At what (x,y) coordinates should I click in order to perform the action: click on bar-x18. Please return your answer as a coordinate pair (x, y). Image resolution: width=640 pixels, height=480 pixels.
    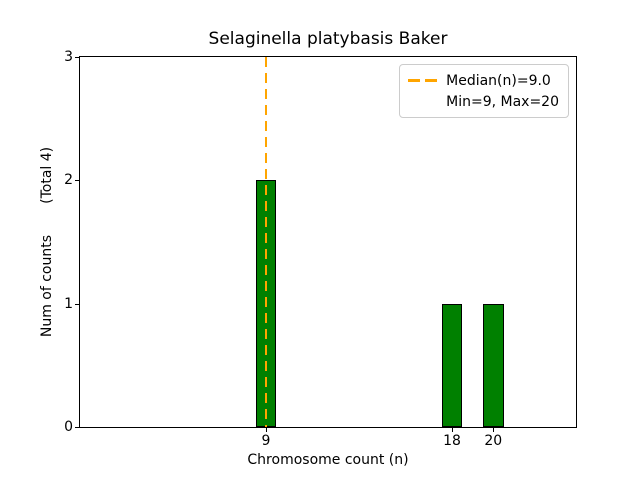
    Looking at the image, I should click on (452, 365).